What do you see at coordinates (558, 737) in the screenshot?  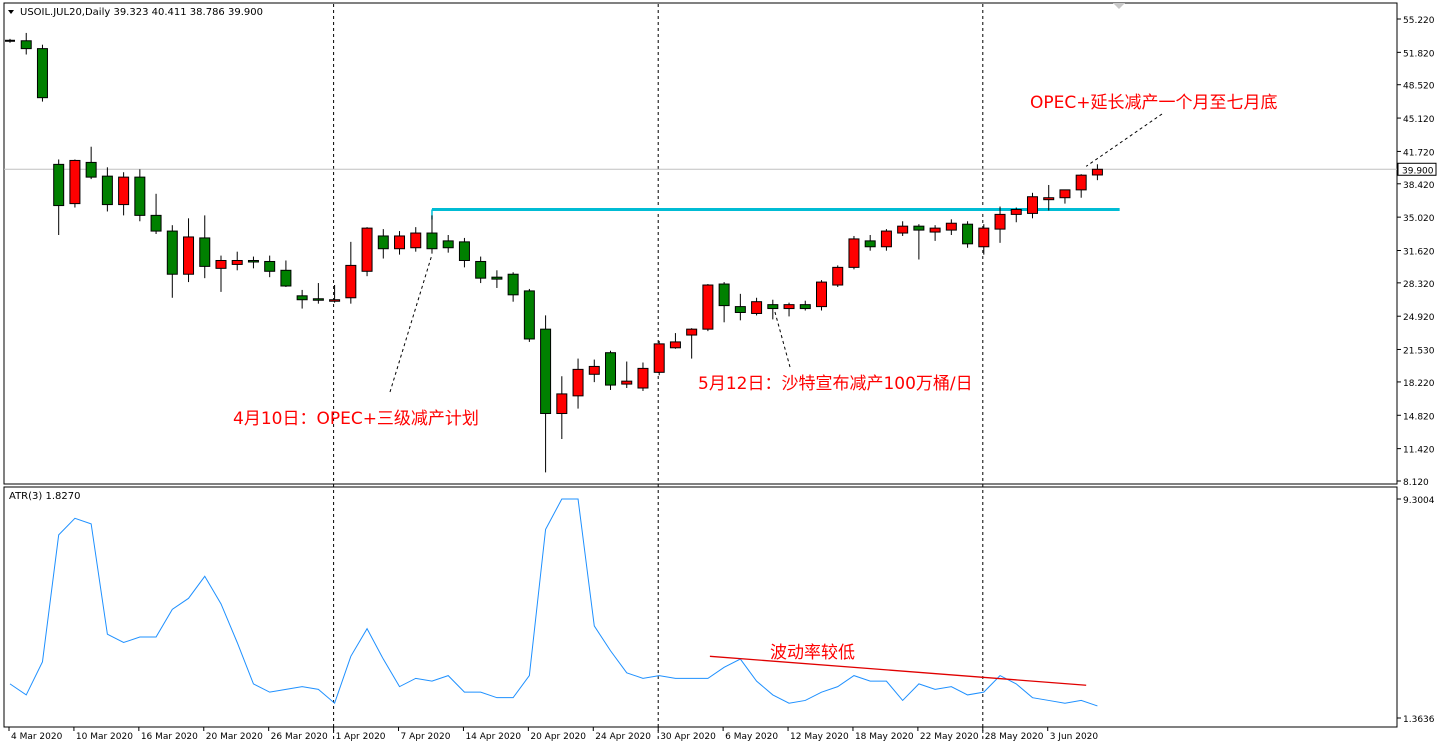 I see `time-tick-label: 20 Apr 2020` at bounding box center [558, 737].